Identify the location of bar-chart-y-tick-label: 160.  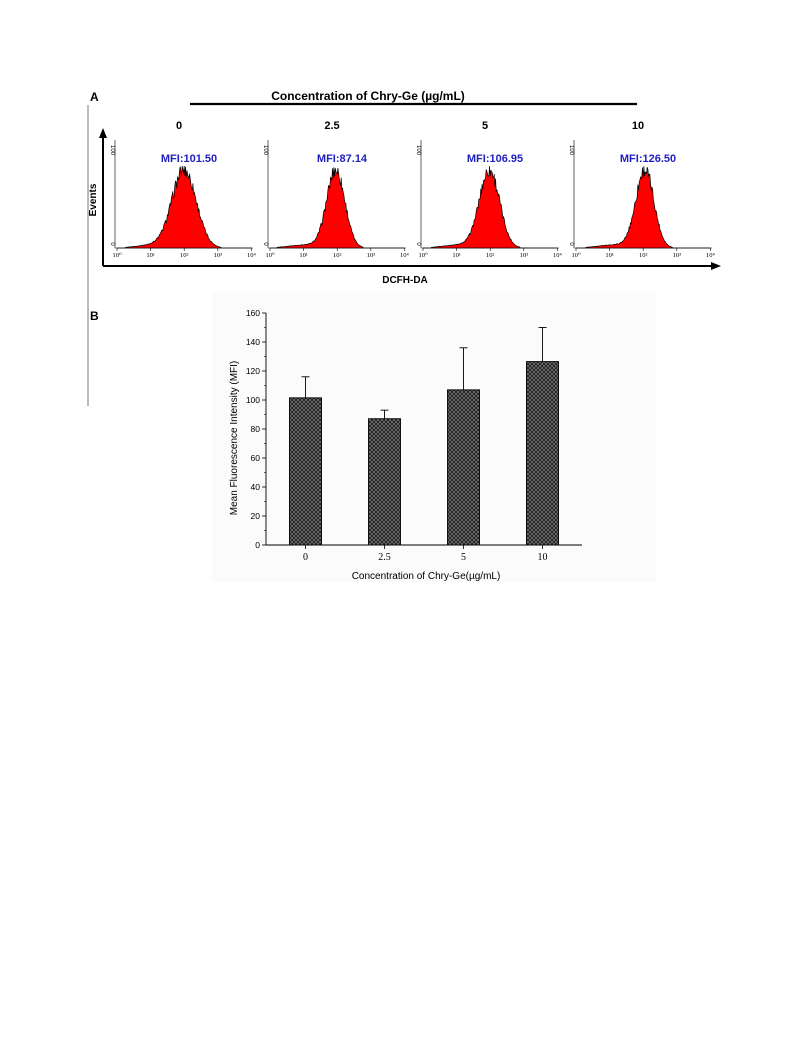
(253, 313).